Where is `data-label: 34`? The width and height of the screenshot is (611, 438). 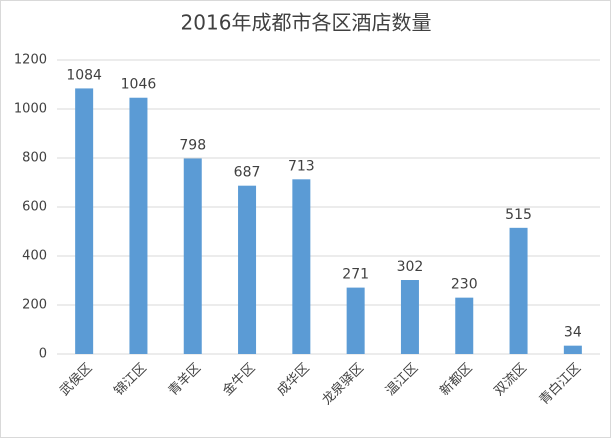
data-label: 34 is located at coordinates (573, 333).